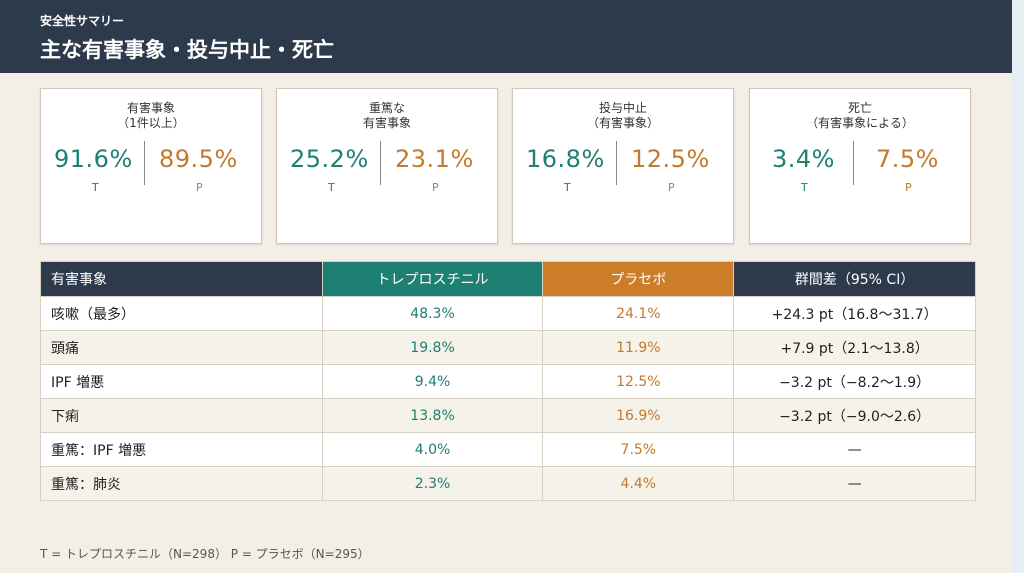  I want to click on stat-card-label: 重篤な 有害事象, so click(386, 115).